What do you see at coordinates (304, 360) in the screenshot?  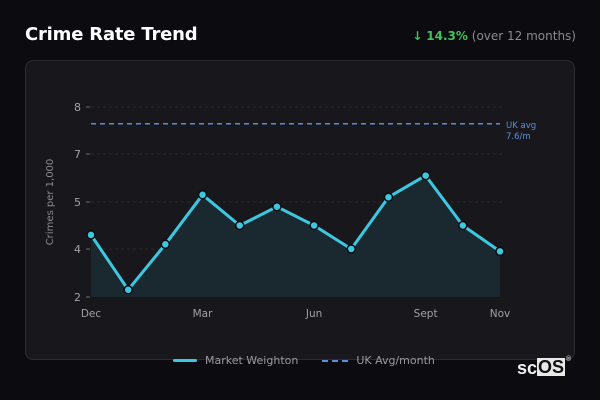 I see `chart-legend: Market Weighton UK Avg/month` at bounding box center [304, 360].